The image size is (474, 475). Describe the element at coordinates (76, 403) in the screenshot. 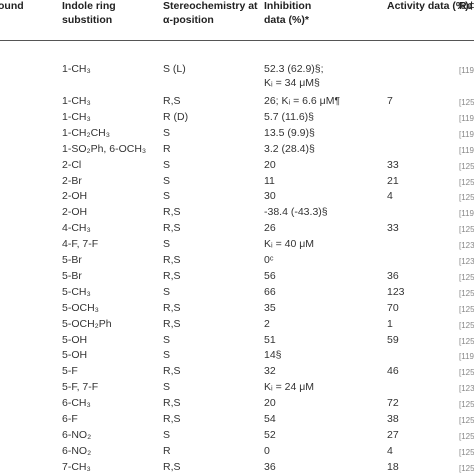

I see `substitution-cell: 6-CH₃` at that location.